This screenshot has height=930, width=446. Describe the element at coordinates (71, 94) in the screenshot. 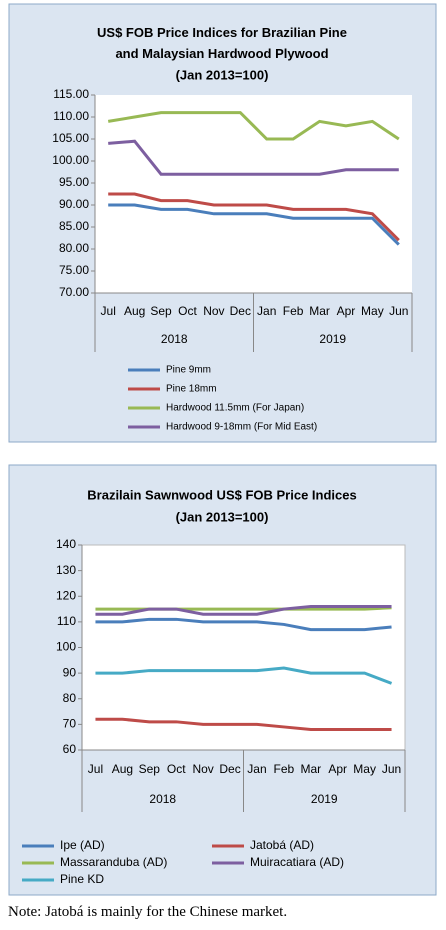

I see `y-tick-label: 115.00` at that location.